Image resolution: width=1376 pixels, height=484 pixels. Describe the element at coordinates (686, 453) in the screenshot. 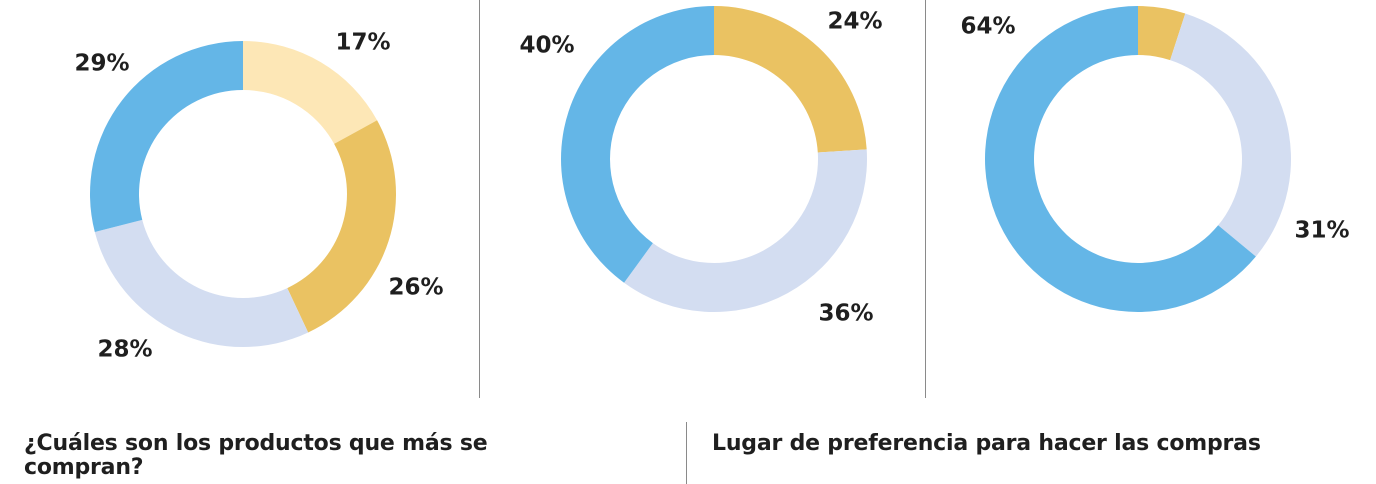

I see `heading-divider` at that location.